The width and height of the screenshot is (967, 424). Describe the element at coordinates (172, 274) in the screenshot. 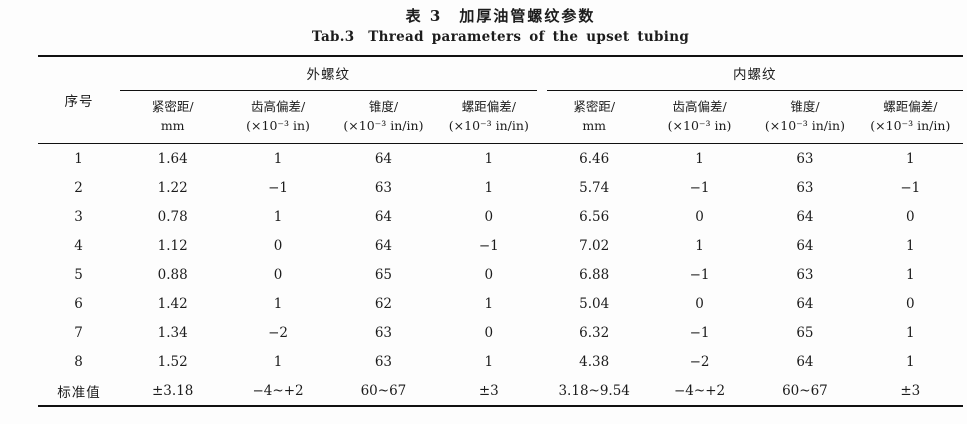

I see `cell-ext-standoff: 0.88` at that location.